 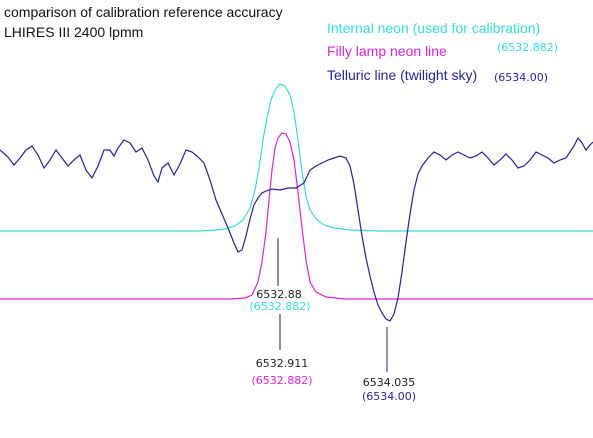 What do you see at coordinates (521, 77) in the screenshot?
I see `legend-ref-telluric: (6534.00)` at bounding box center [521, 77].